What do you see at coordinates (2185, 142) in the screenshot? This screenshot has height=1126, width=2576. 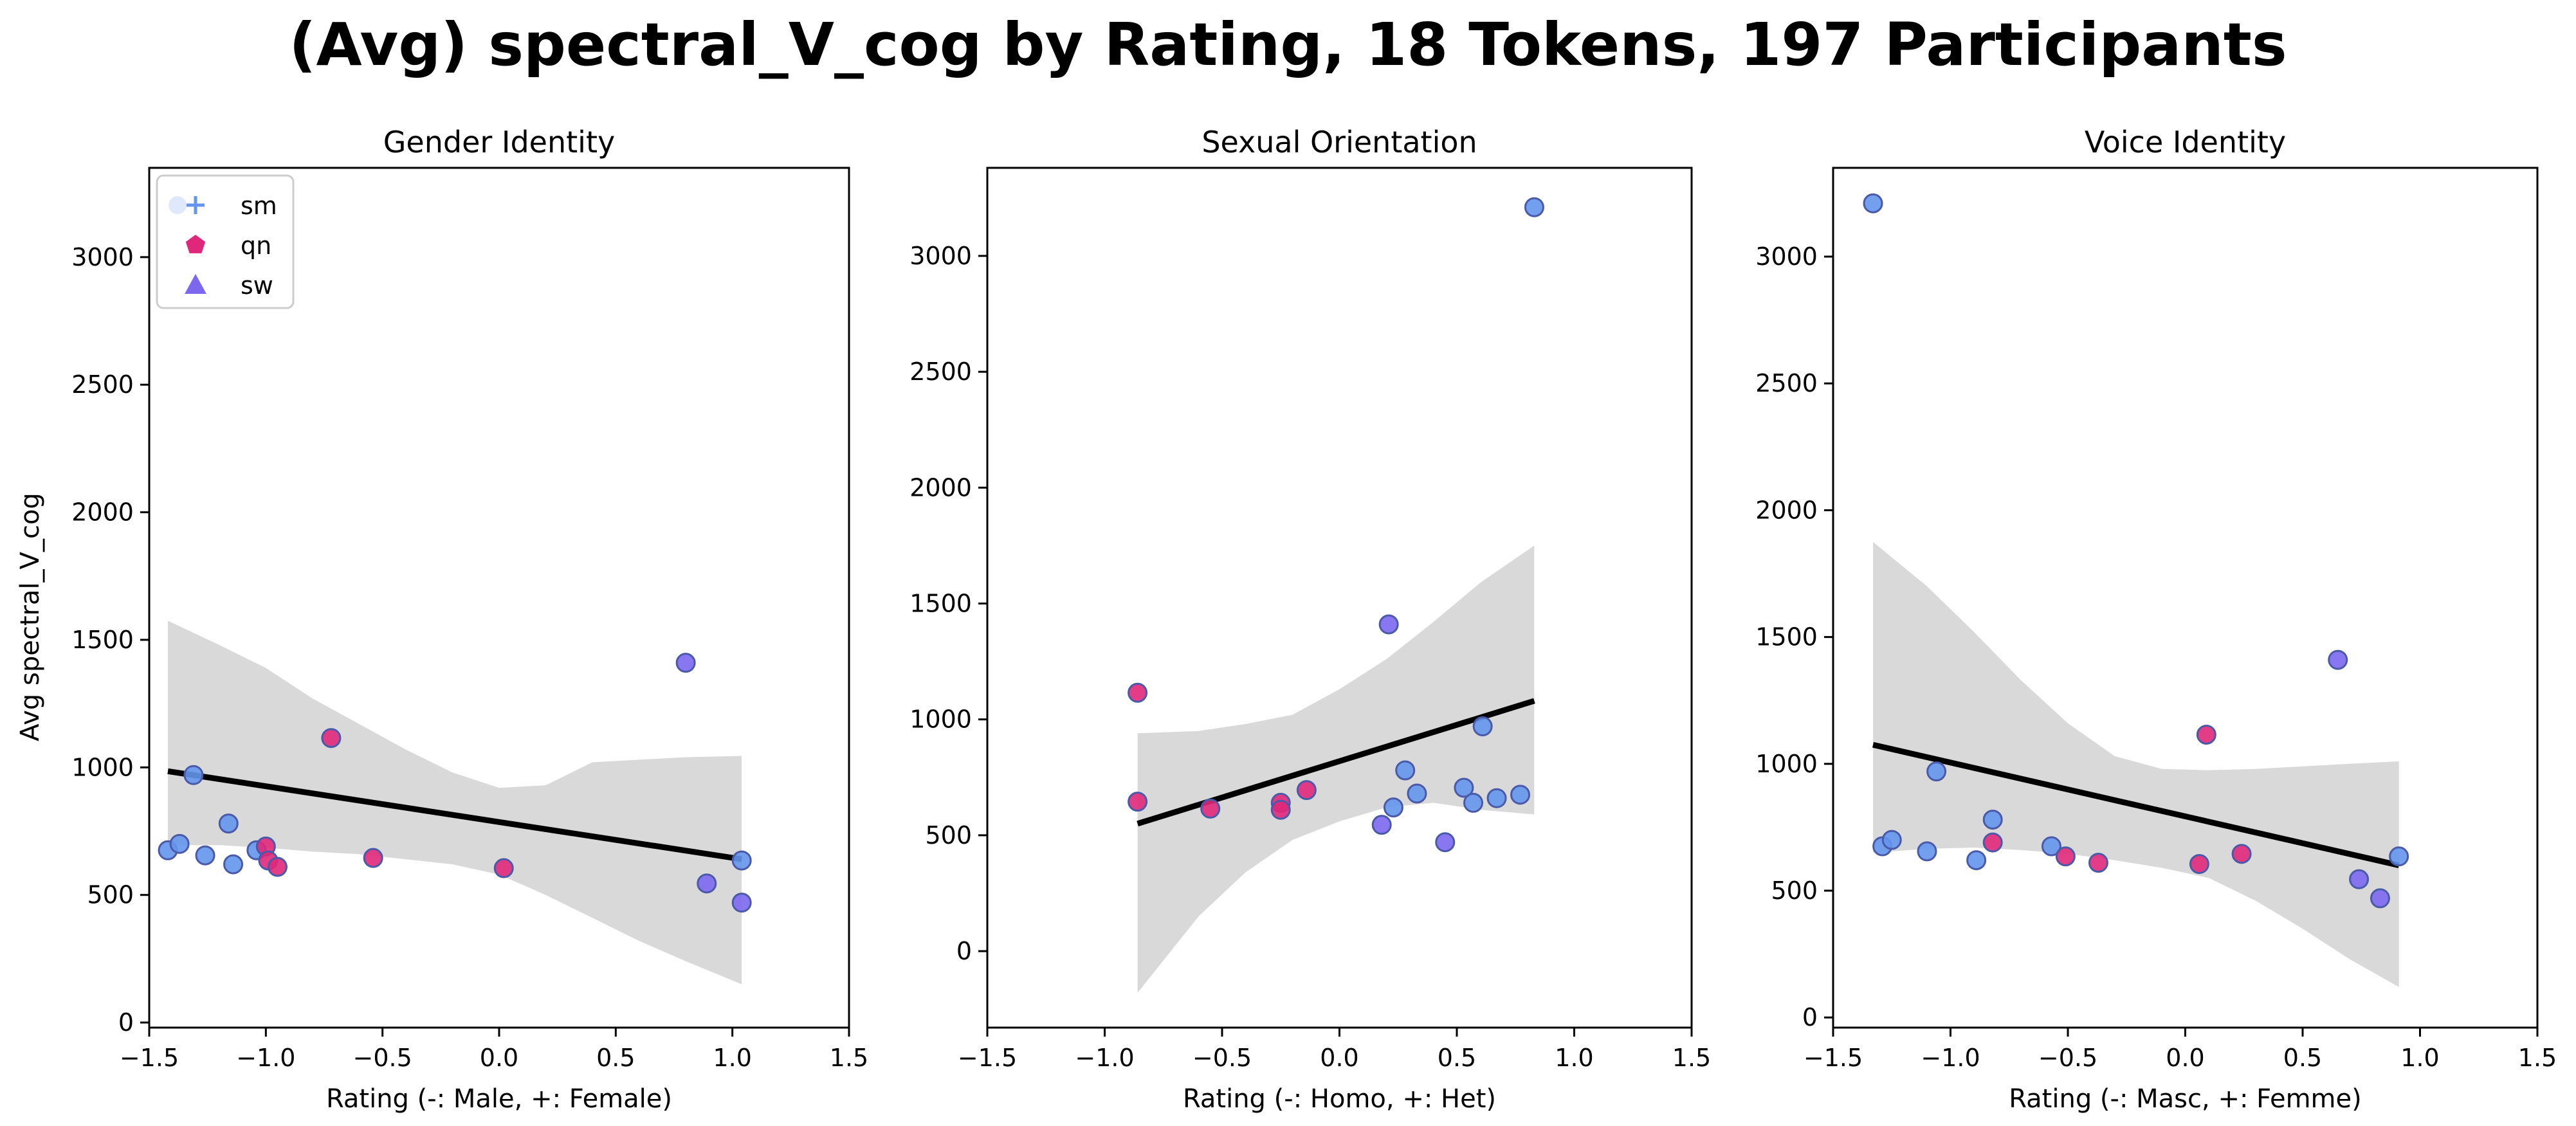 I see `subplot-title: Voice Identity` at bounding box center [2185, 142].